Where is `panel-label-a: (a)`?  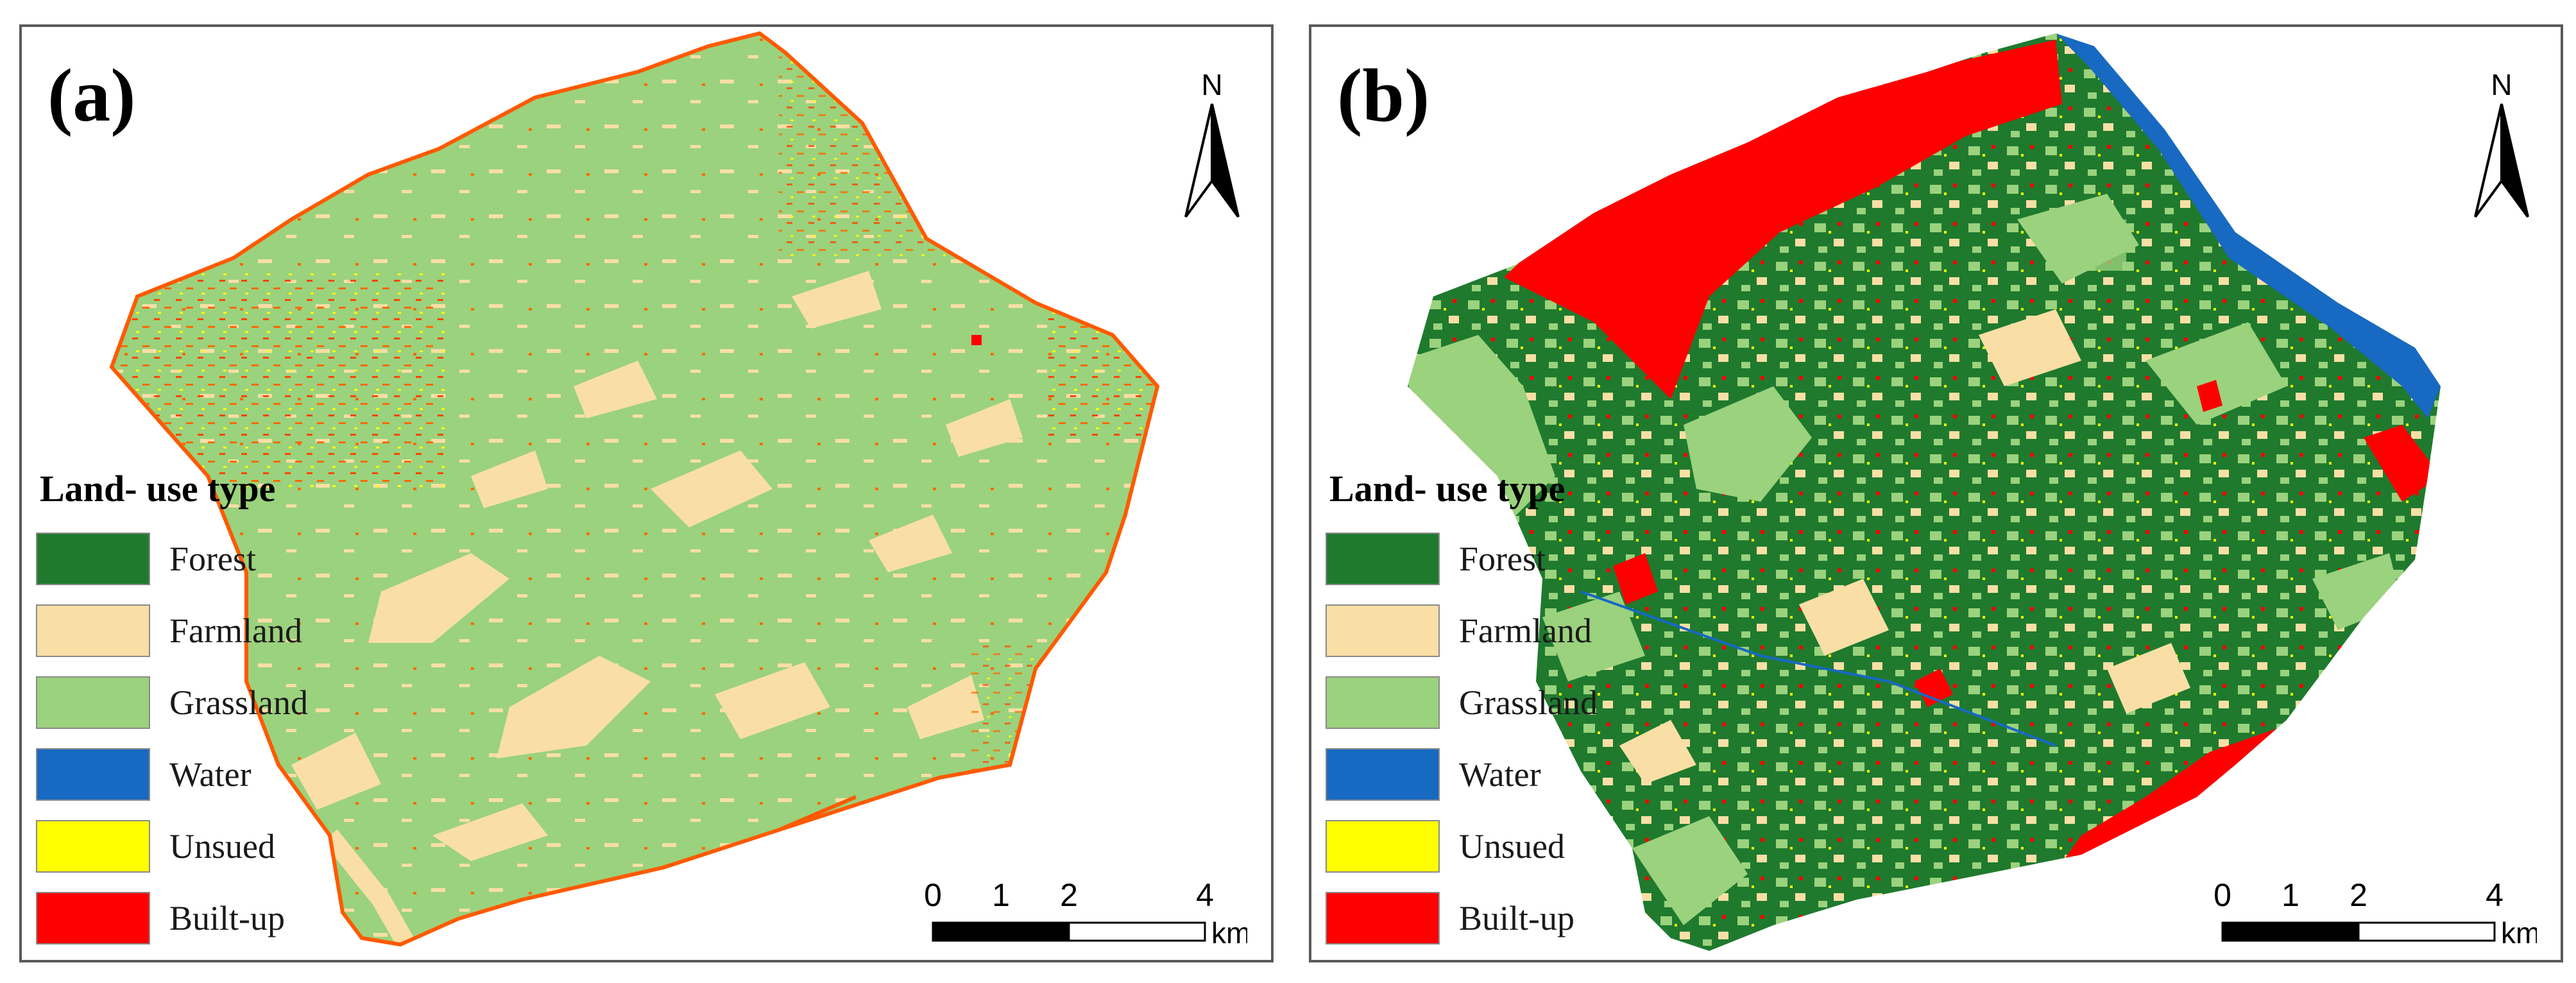
panel-label-a: (a) is located at coordinates (91, 95).